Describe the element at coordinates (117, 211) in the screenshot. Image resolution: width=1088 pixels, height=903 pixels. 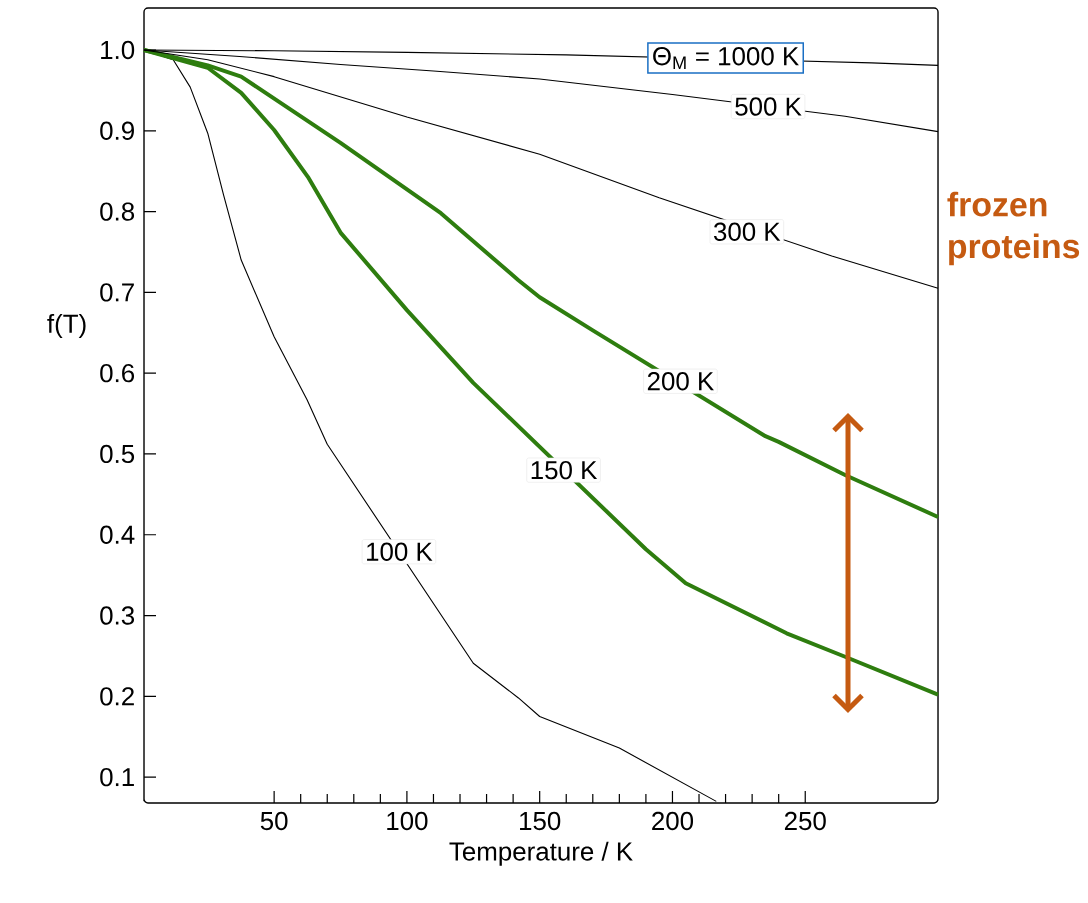
I see `y-tick-label: 0.8` at that location.